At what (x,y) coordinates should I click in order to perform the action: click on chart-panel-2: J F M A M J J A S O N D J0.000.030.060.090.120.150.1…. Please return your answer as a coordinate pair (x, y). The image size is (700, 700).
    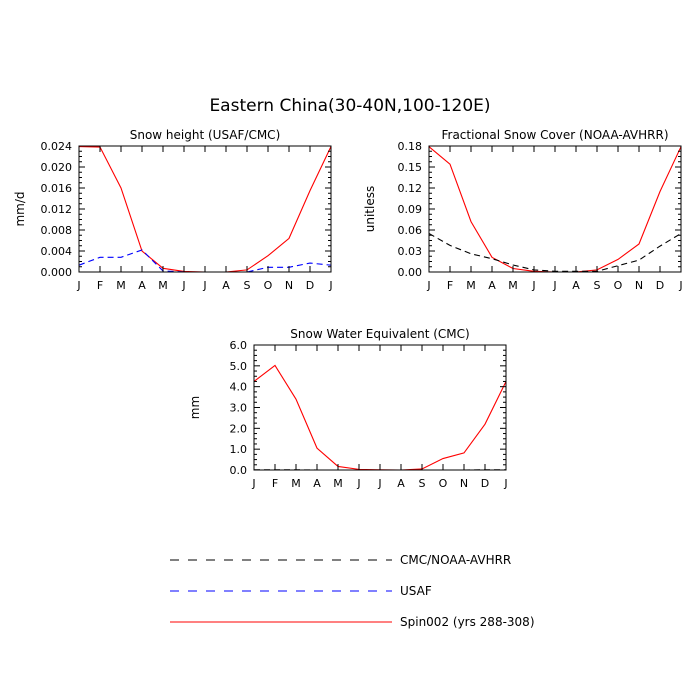
    Looking at the image, I should click on (523, 210).